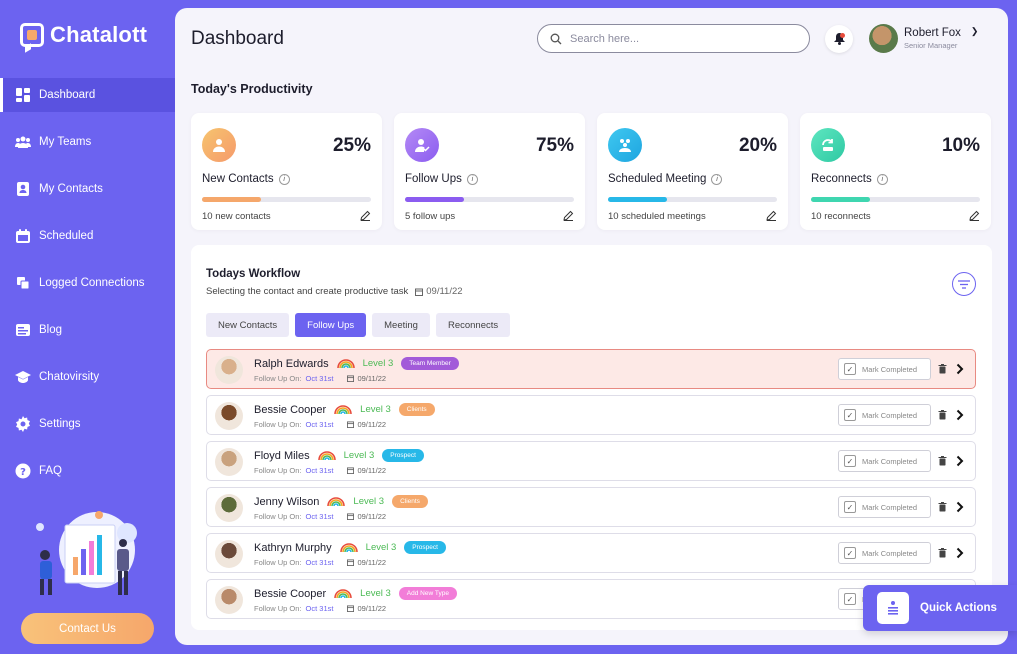 This screenshot has height=654, width=1017. Describe the element at coordinates (87, 424) in the screenshot. I see `sidebar-item-settings: Settings` at that location.